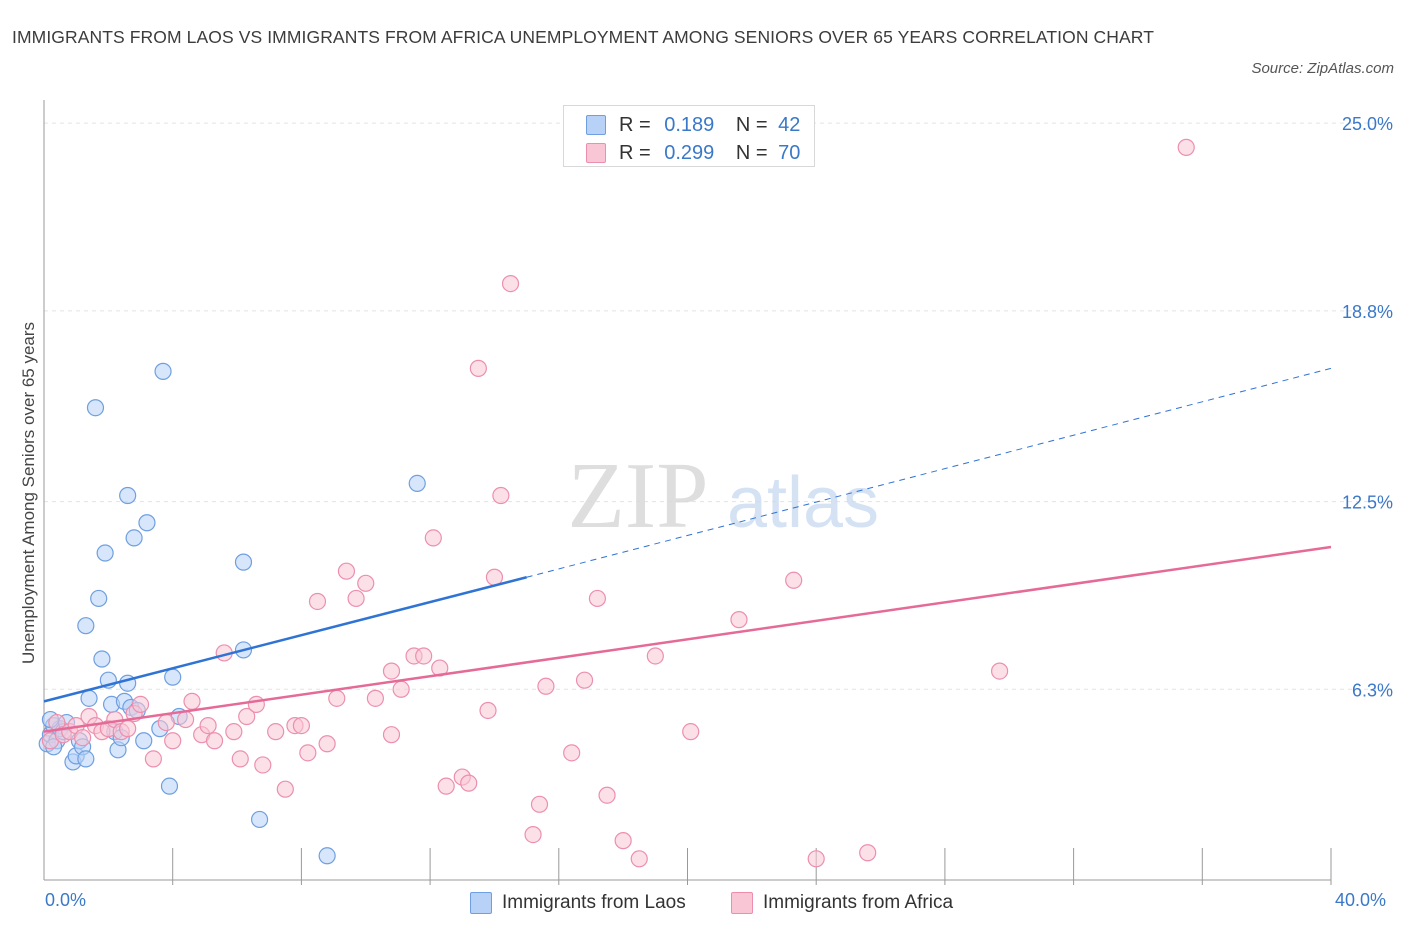  What do you see at coordinates (638, 496) in the screenshot?
I see `watermark-zip: ZIP` at bounding box center [638, 496].